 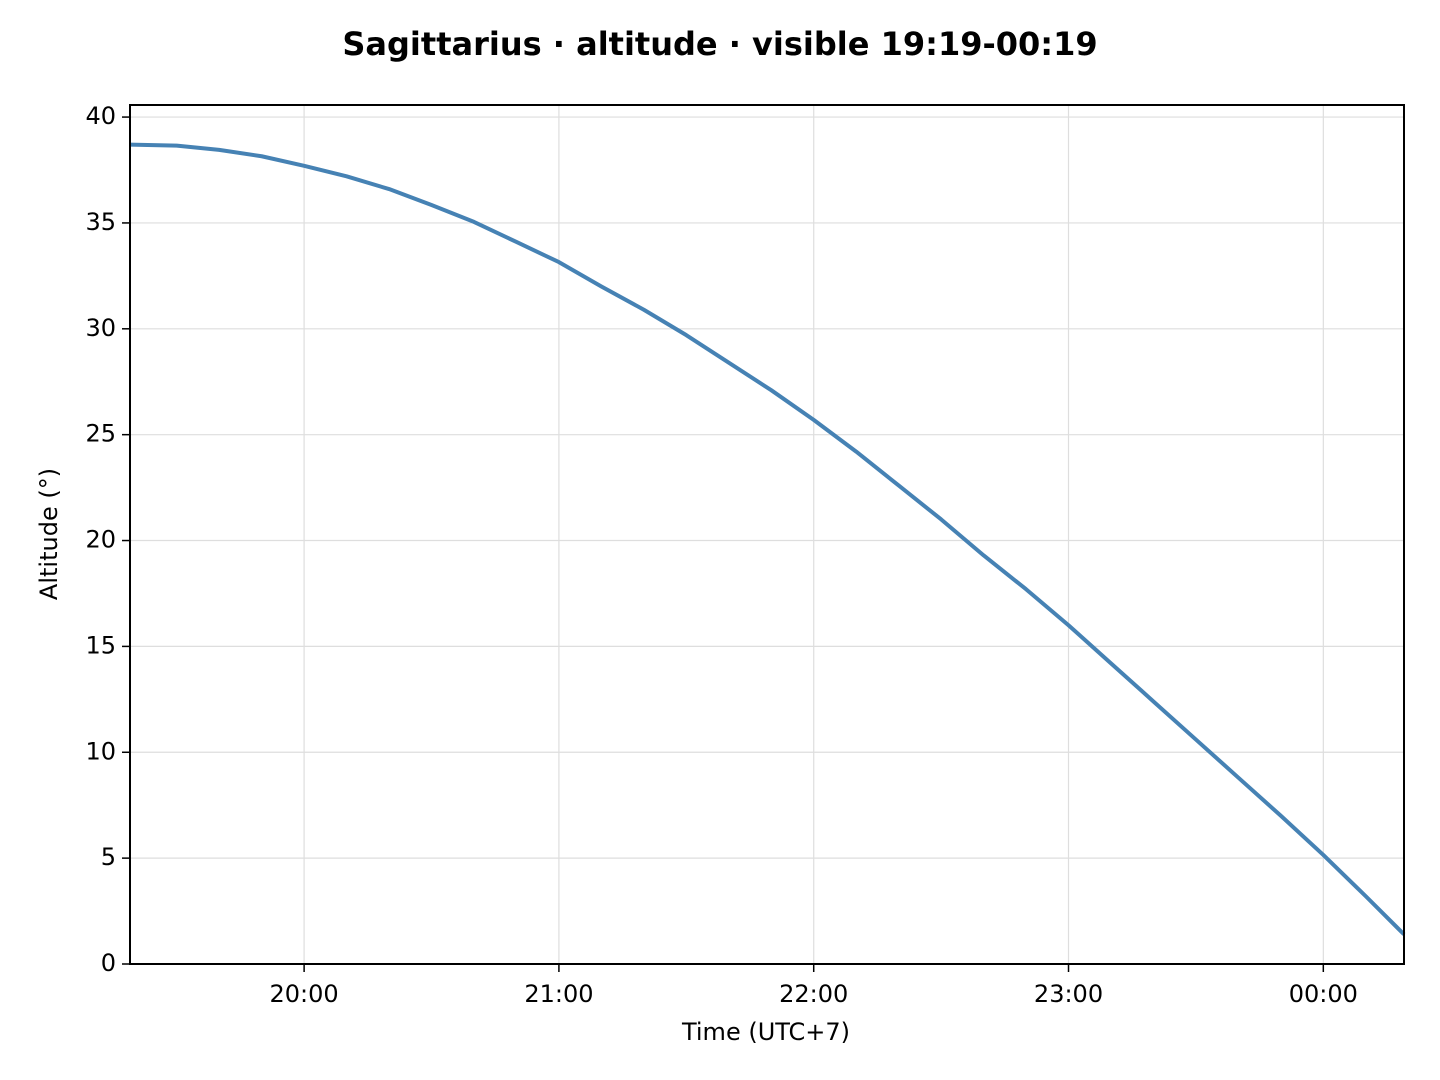 I want to click on y-tick-label: 30, so click(x=100, y=328).